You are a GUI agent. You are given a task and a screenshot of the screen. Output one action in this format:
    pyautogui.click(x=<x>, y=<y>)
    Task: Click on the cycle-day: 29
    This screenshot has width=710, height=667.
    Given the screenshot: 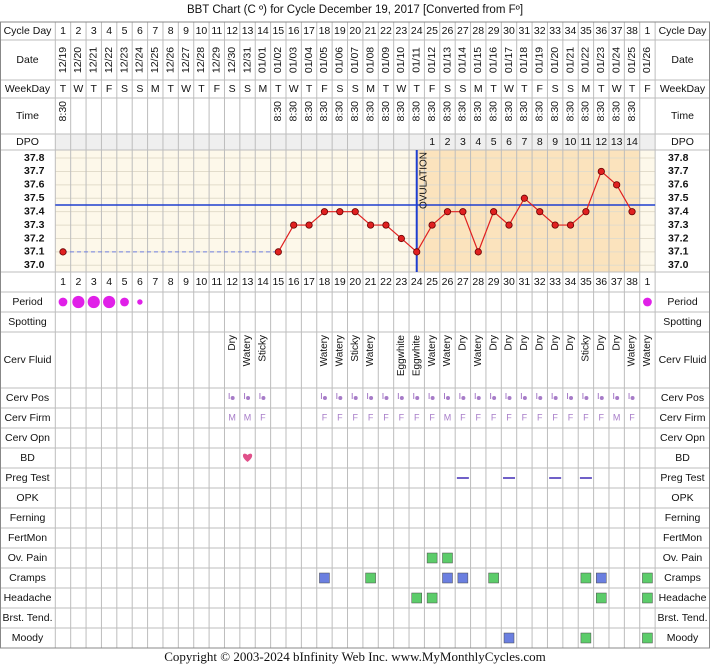 What is the action you would take?
    pyautogui.click(x=494, y=31)
    